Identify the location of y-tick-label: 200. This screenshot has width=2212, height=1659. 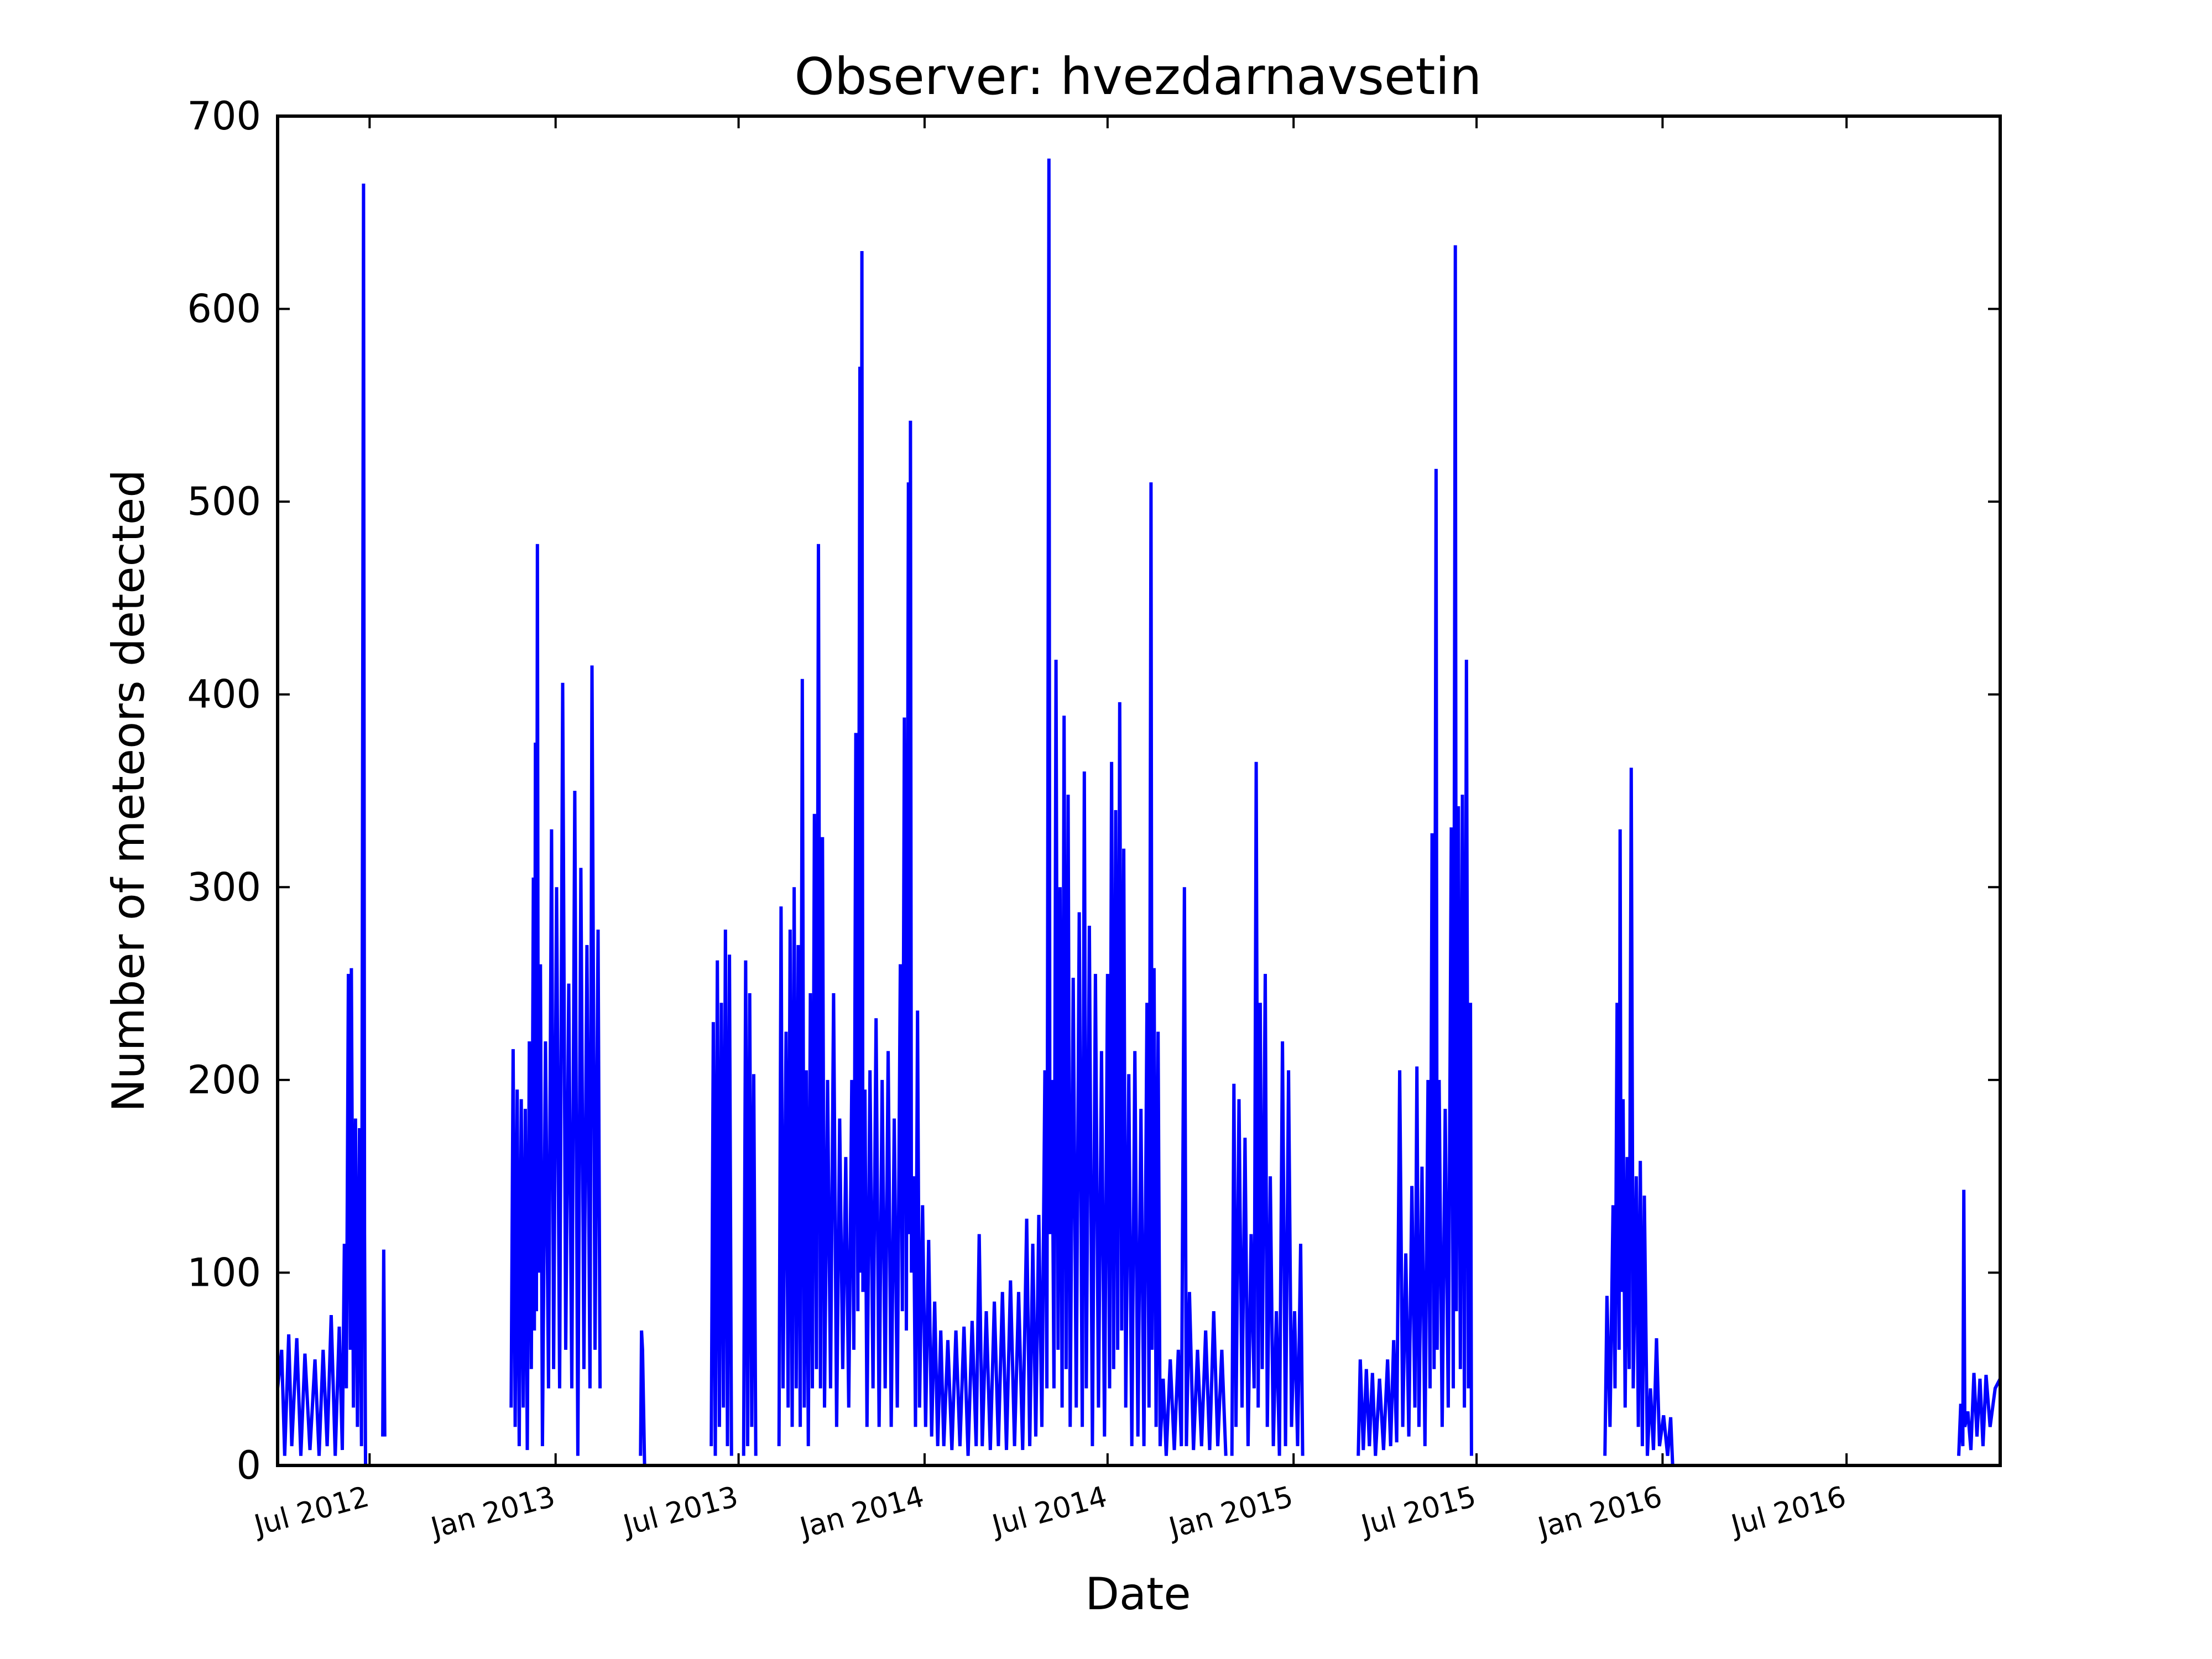
(224, 1080).